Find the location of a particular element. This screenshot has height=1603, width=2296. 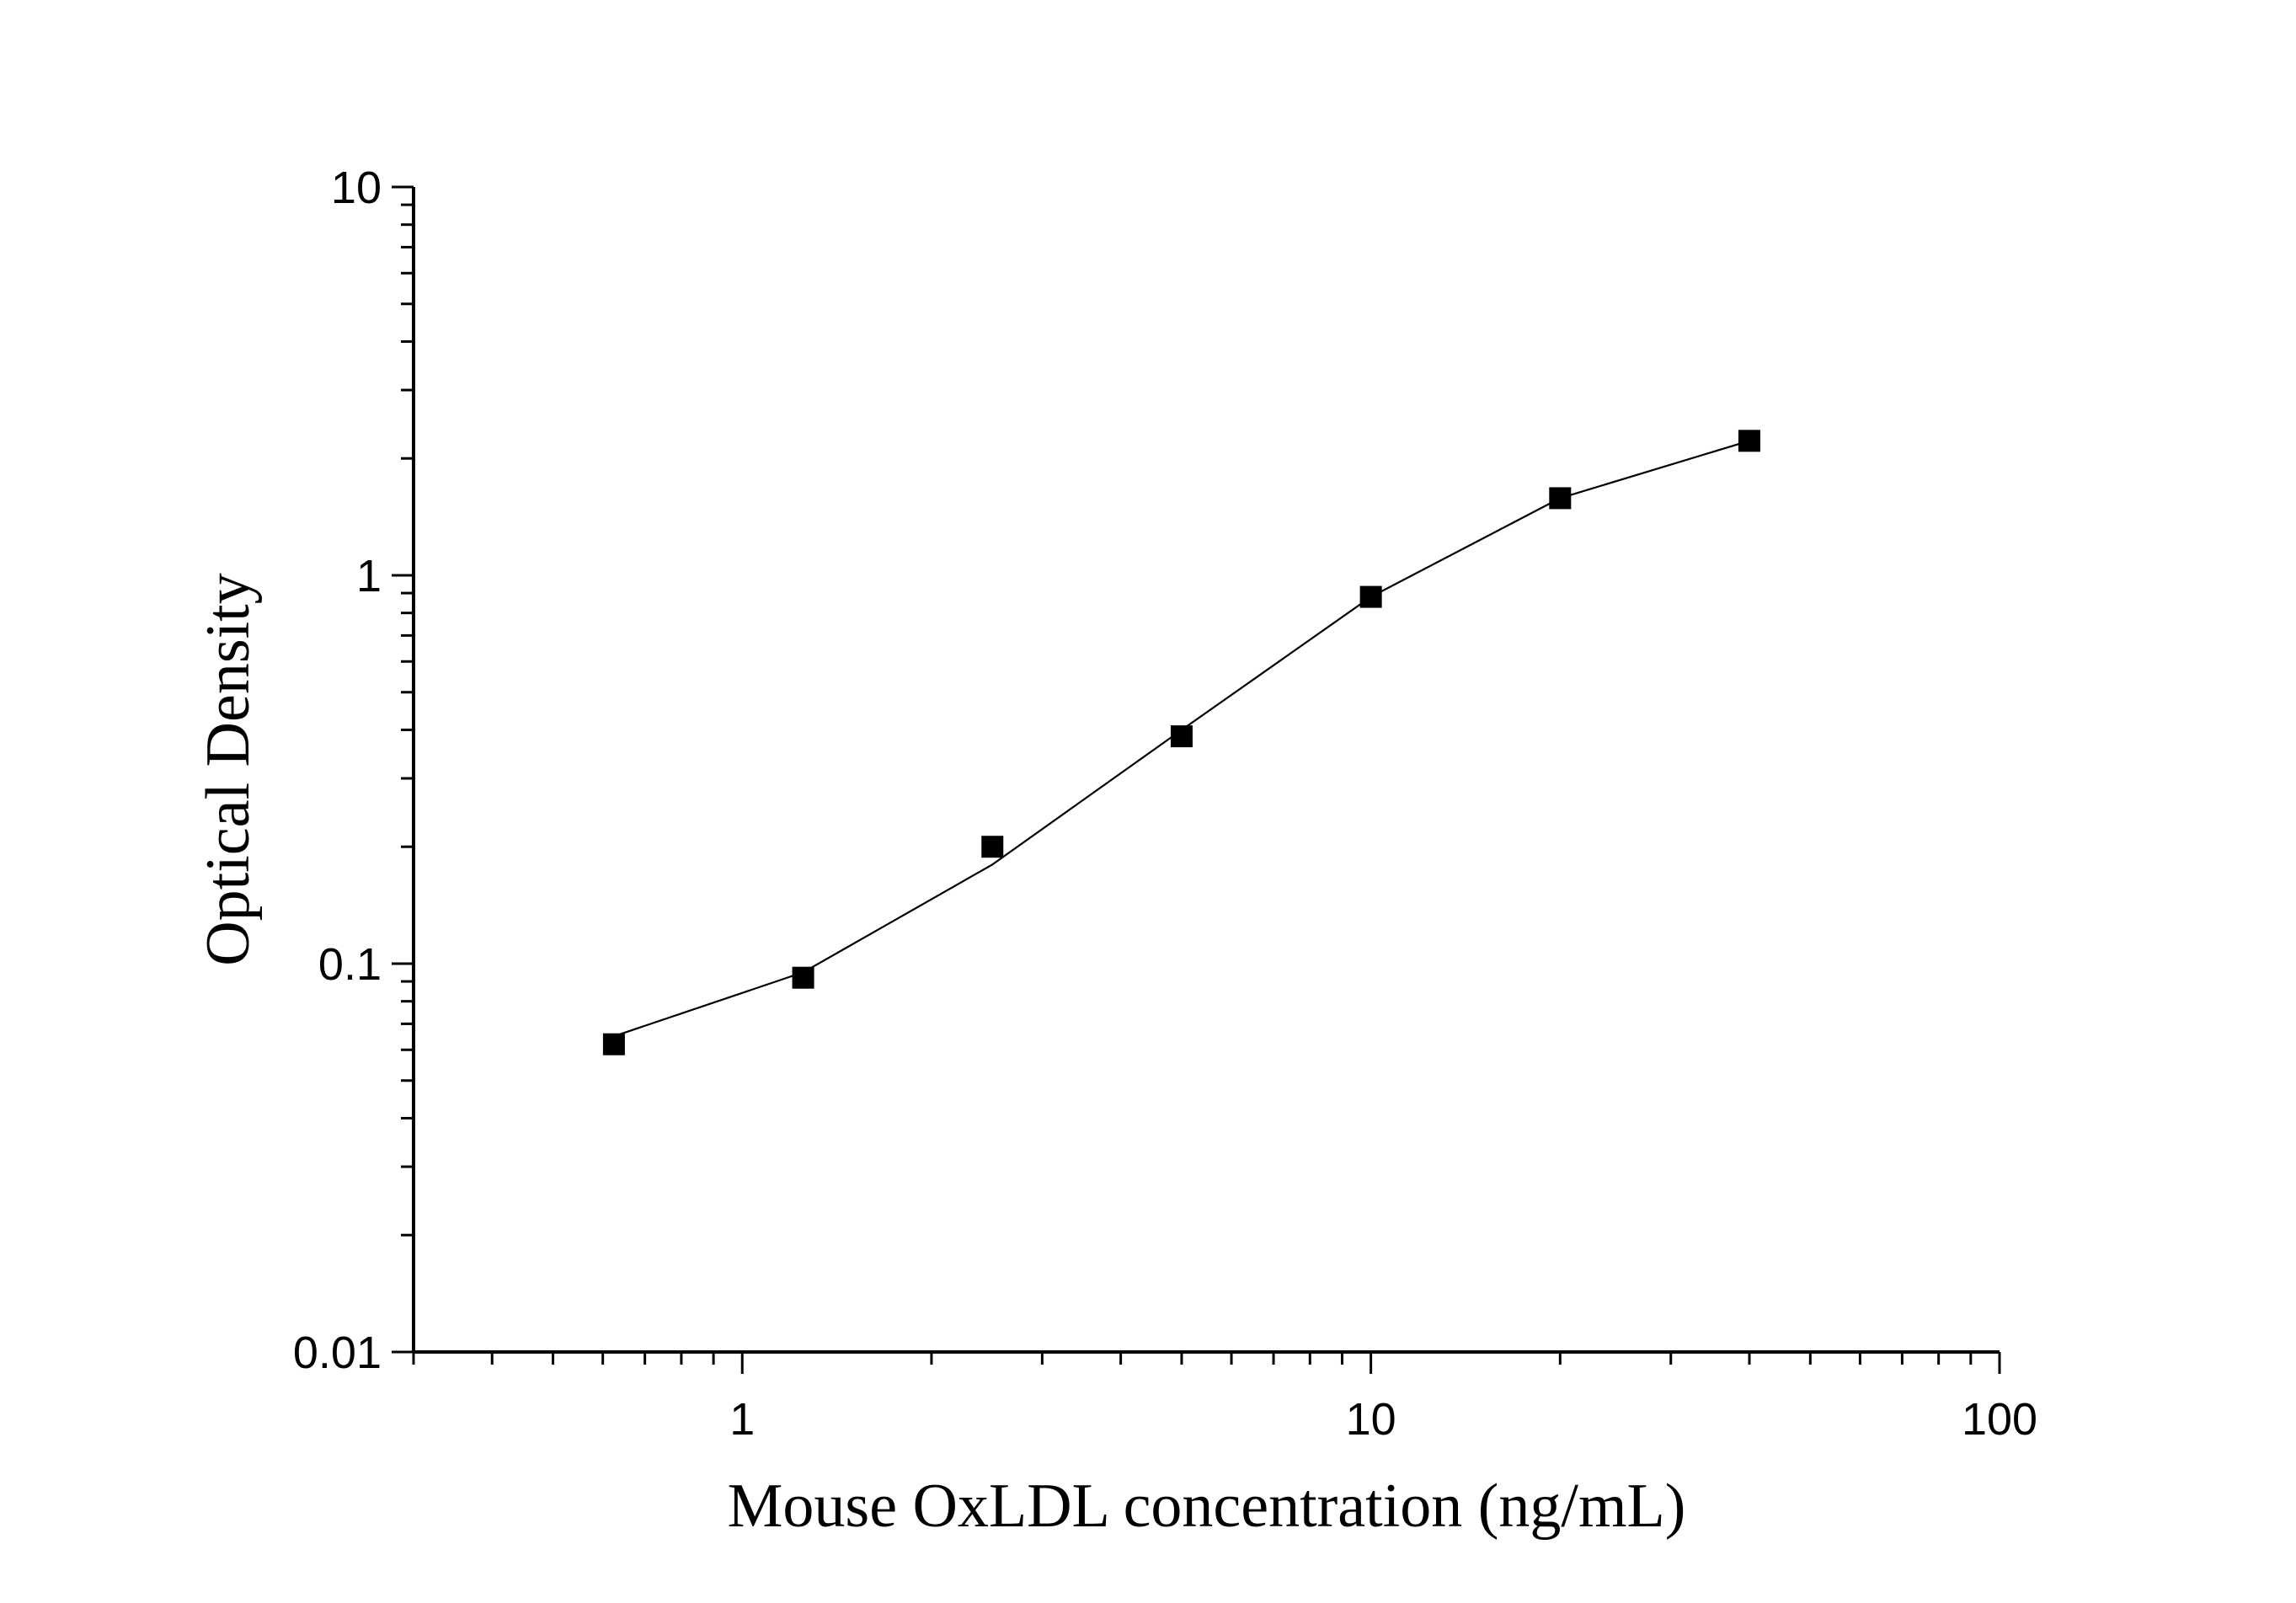

y-tick-label: 10 is located at coordinates (356, 188).